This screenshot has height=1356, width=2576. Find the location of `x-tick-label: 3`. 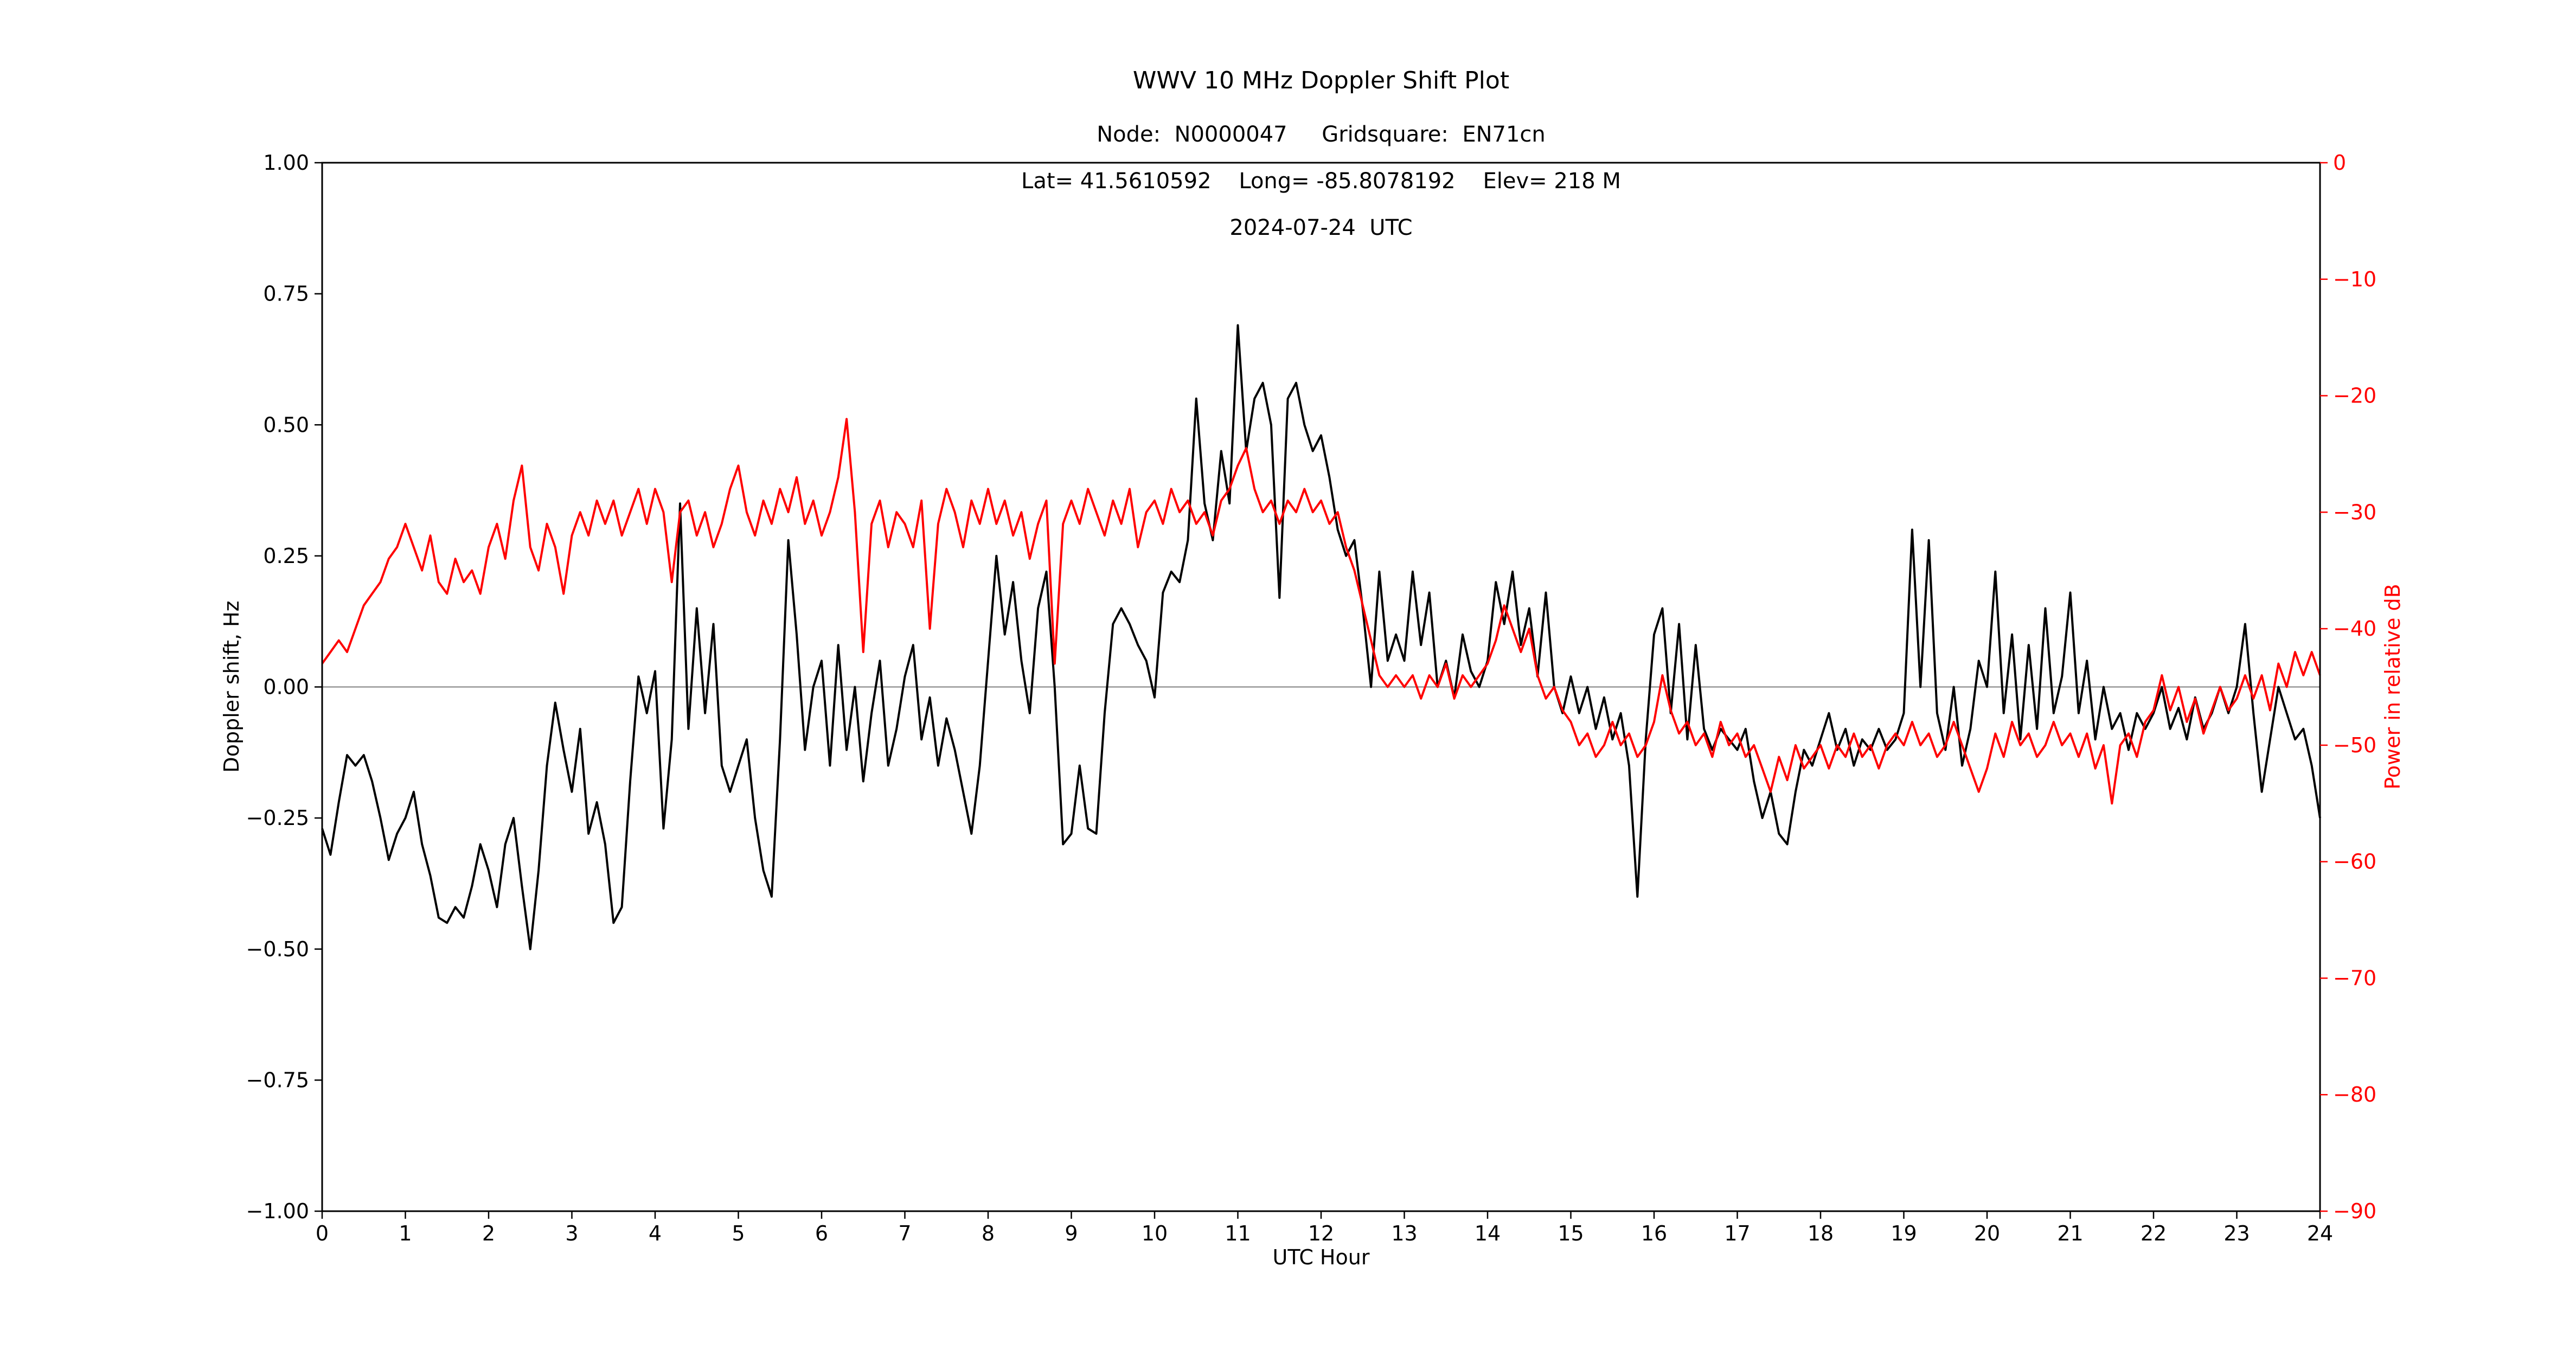

x-tick-label: 3 is located at coordinates (571, 1233).